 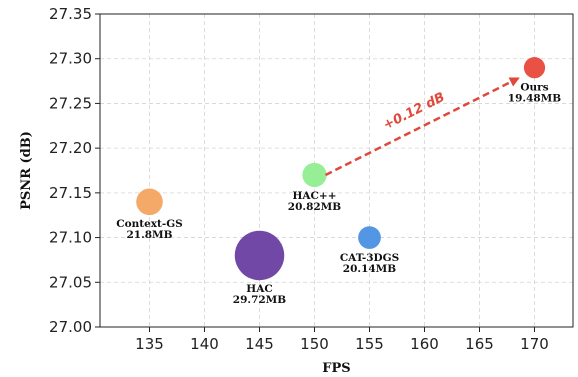 What do you see at coordinates (70, 148) in the screenshot?
I see `y-tick-label: 27.20` at bounding box center [70, 148].